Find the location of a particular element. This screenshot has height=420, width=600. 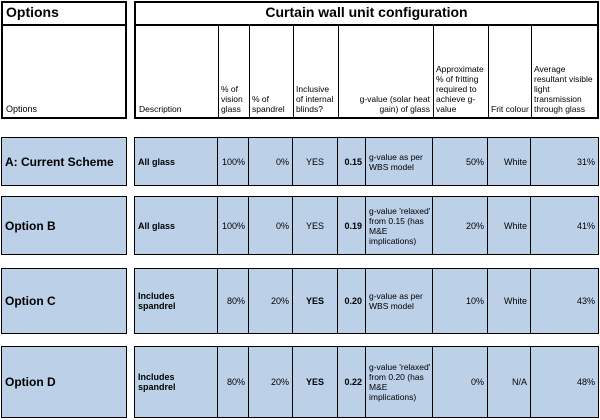

col-header-spandrel: % of spandrel is located at coordinates (268, 104).